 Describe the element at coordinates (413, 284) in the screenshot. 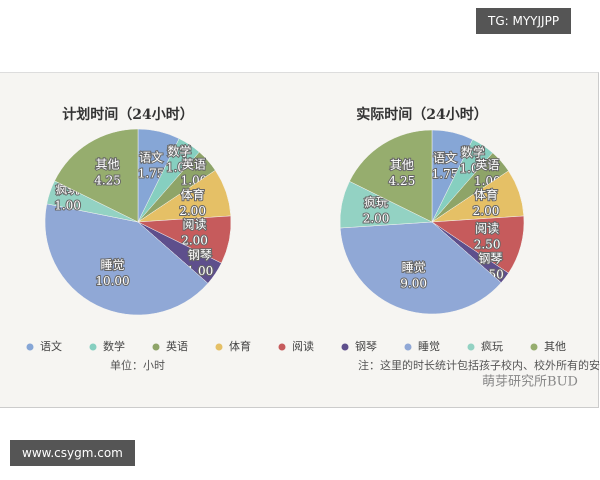

I see `slice-value: 9.00` at that location.